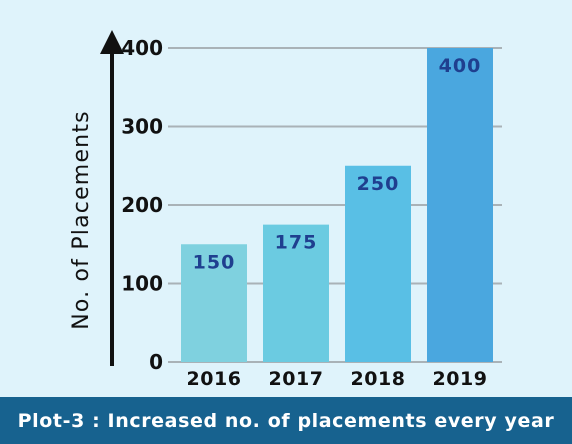  What do you see at coordinates (296, 243) in the screenshot?
I see `data-label-2017: 175` at bounding box center [296, 243].